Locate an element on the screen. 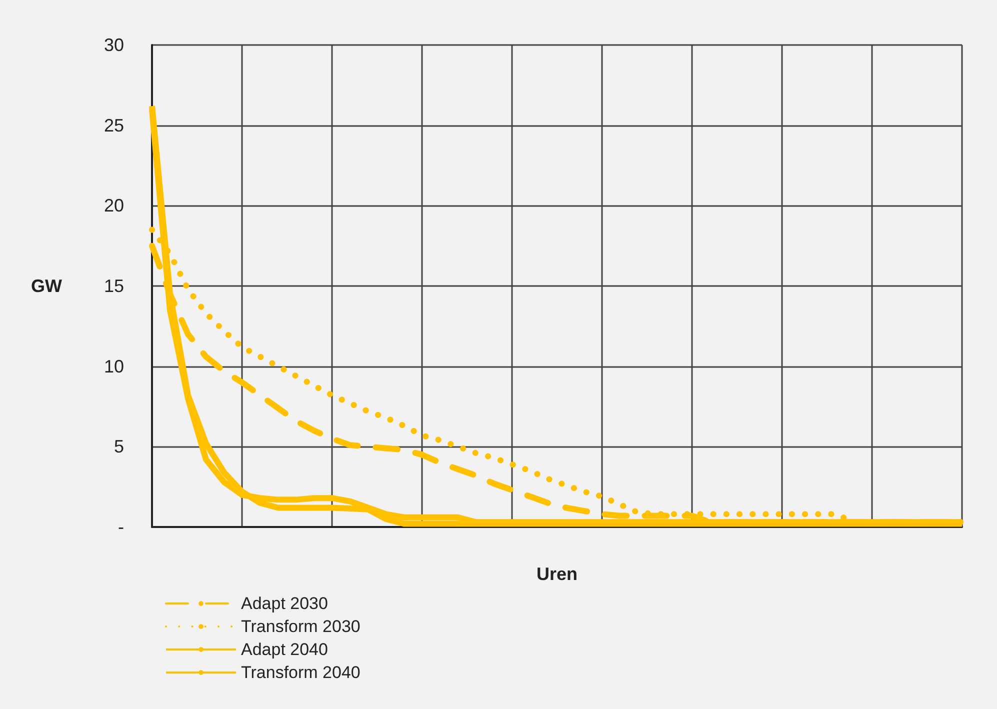 This screenshot has width=997, height=709. y-tick-label: 5 is located at coordinates (119, 446).